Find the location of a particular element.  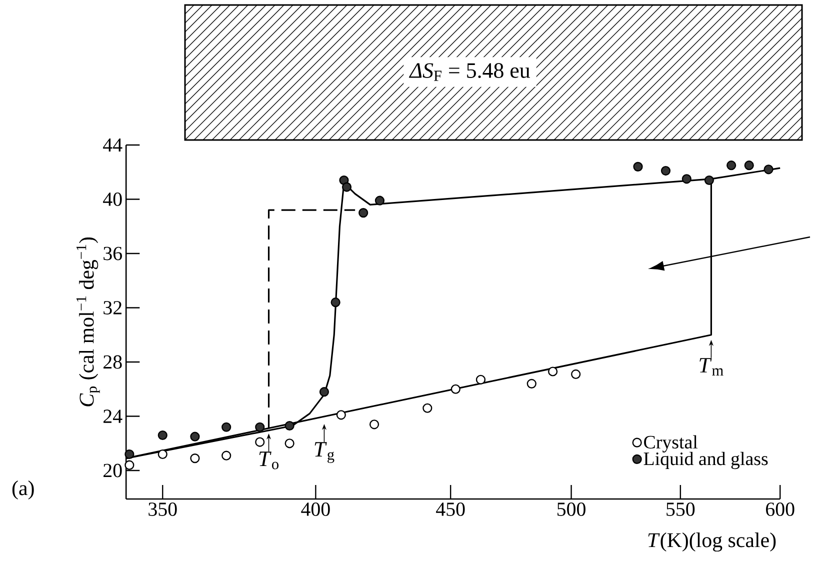

text: (a) is located at coordinates (23, 490).